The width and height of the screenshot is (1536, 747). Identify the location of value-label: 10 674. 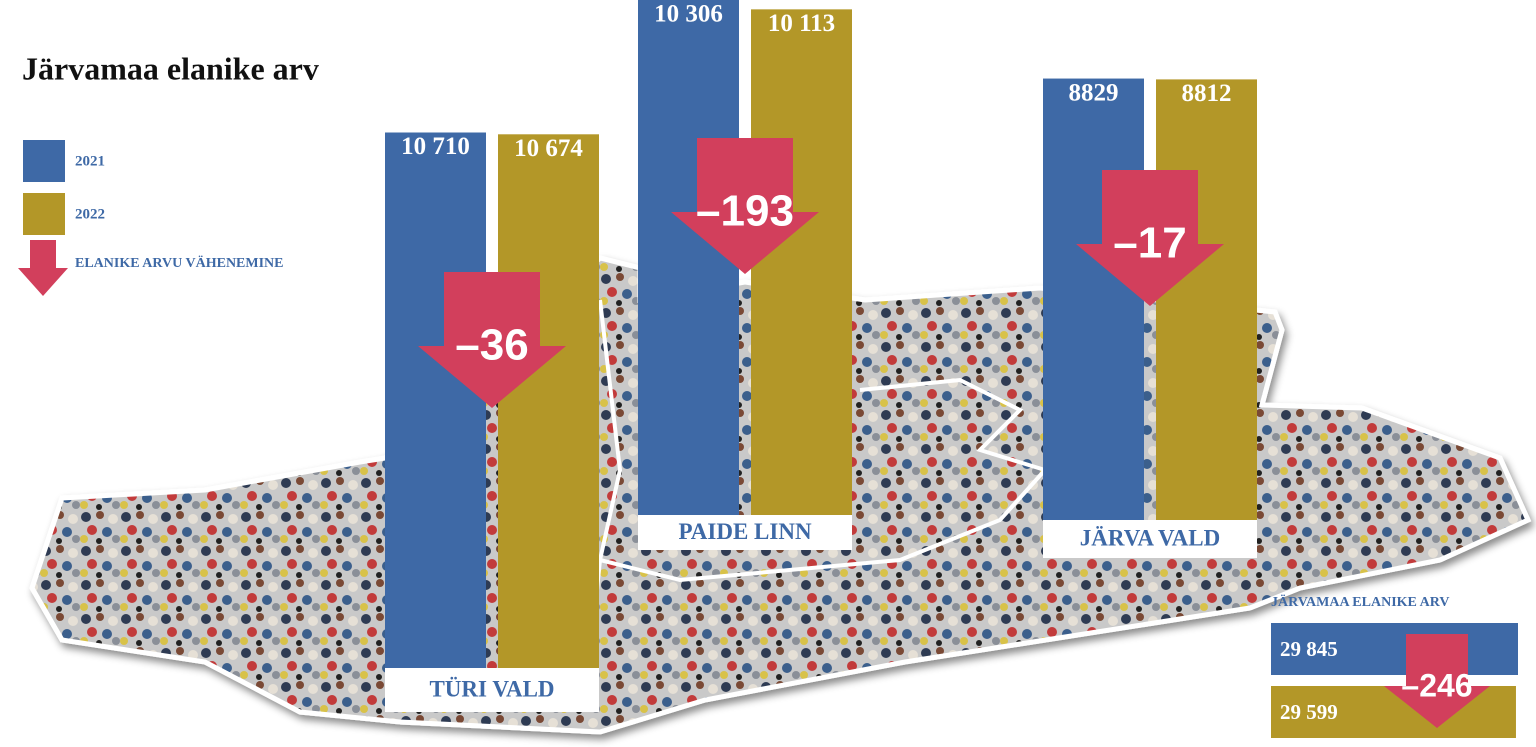
(548, 148).